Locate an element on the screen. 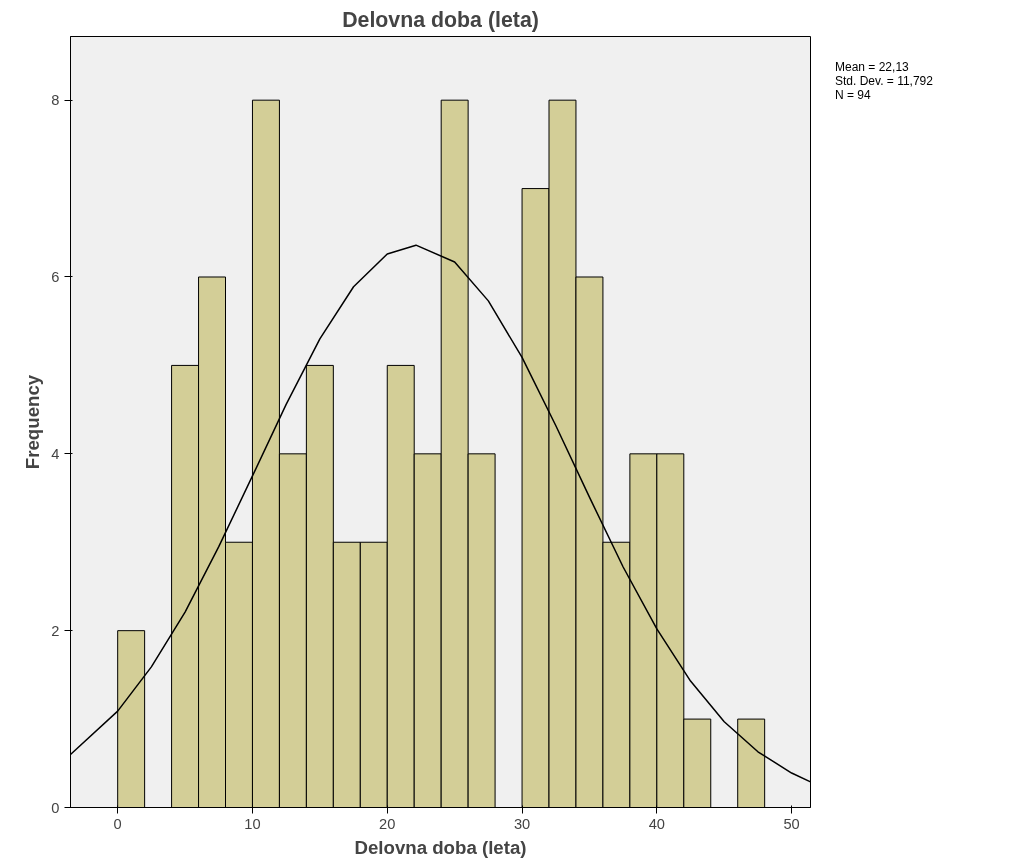 This screenshot has width=1010, height=868. x-tick-label: 20 is located at coordinates (387, 823).